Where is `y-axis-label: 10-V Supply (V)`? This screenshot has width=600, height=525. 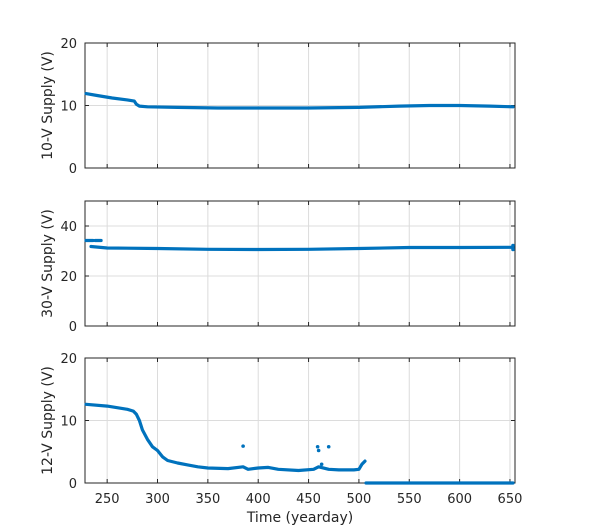
y-axis-label: 10-V Supply (V) is located at coordinates (48, 105).